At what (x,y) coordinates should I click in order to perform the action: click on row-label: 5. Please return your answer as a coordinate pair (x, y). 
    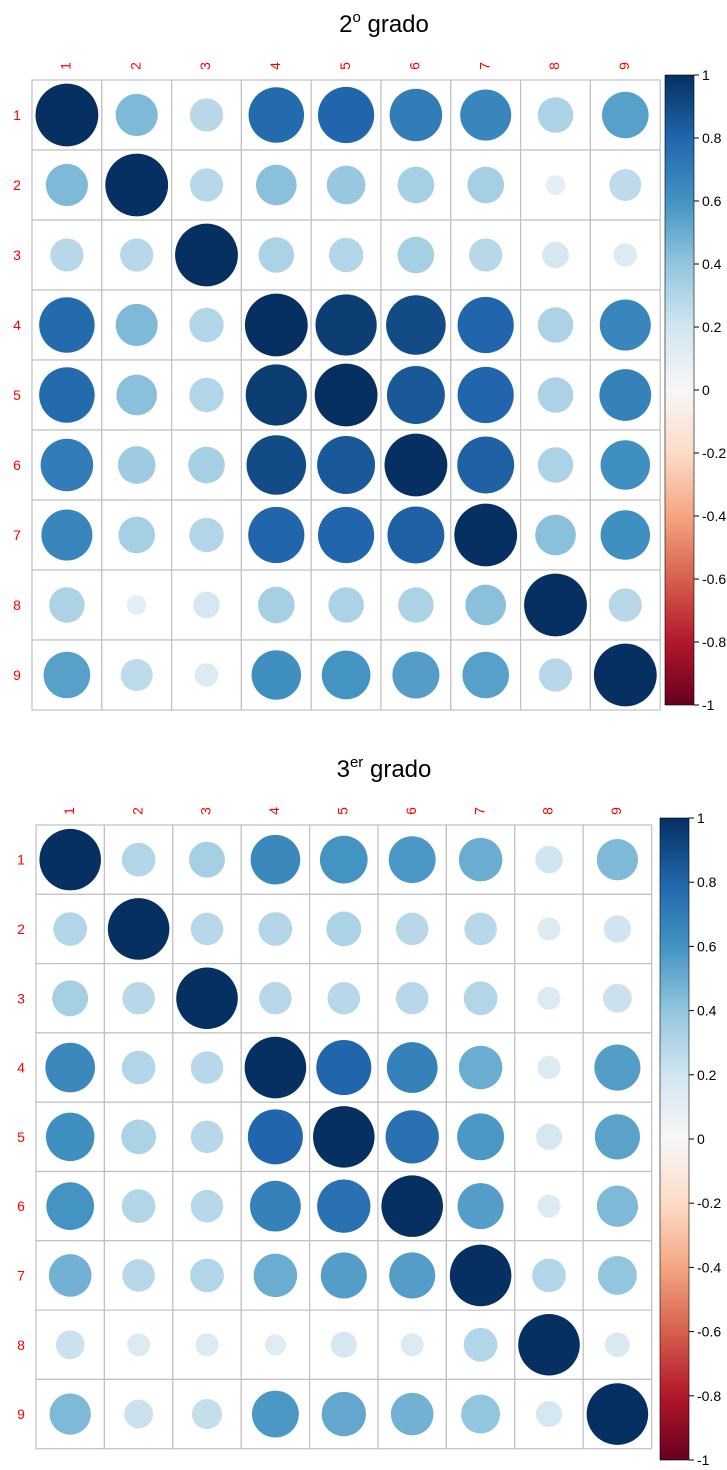
    Looking at the image, I should click on (21, 1137).